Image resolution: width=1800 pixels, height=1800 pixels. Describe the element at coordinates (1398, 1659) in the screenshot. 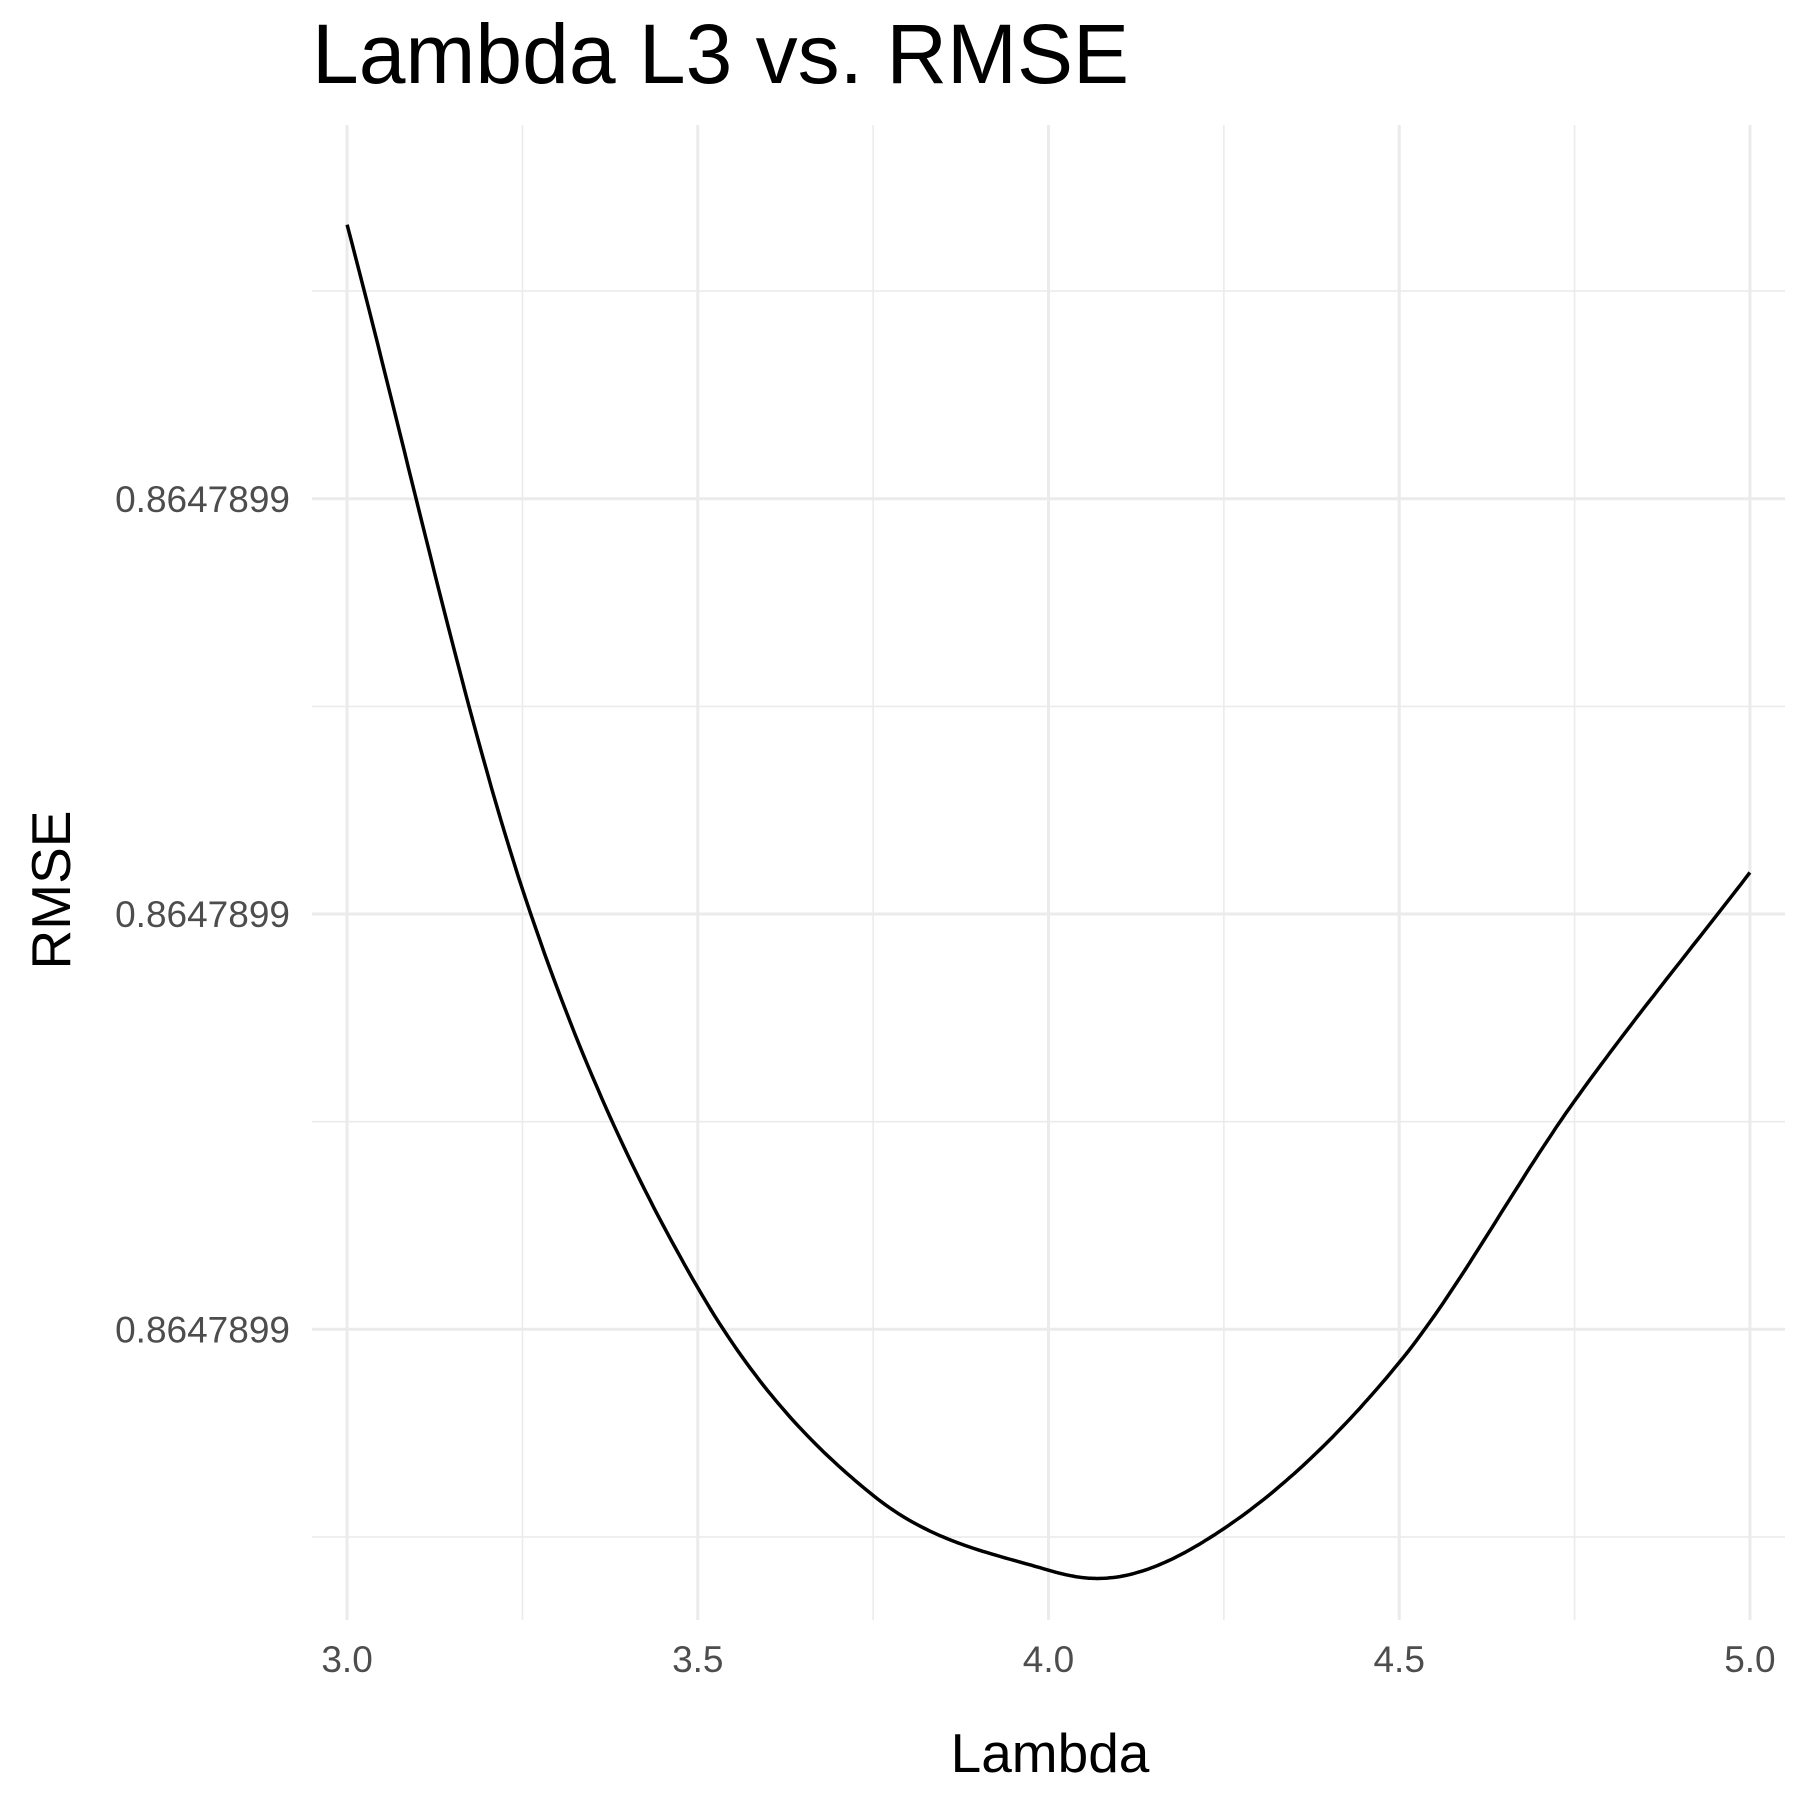

I see `x-tick-label: 4.5` at that location.